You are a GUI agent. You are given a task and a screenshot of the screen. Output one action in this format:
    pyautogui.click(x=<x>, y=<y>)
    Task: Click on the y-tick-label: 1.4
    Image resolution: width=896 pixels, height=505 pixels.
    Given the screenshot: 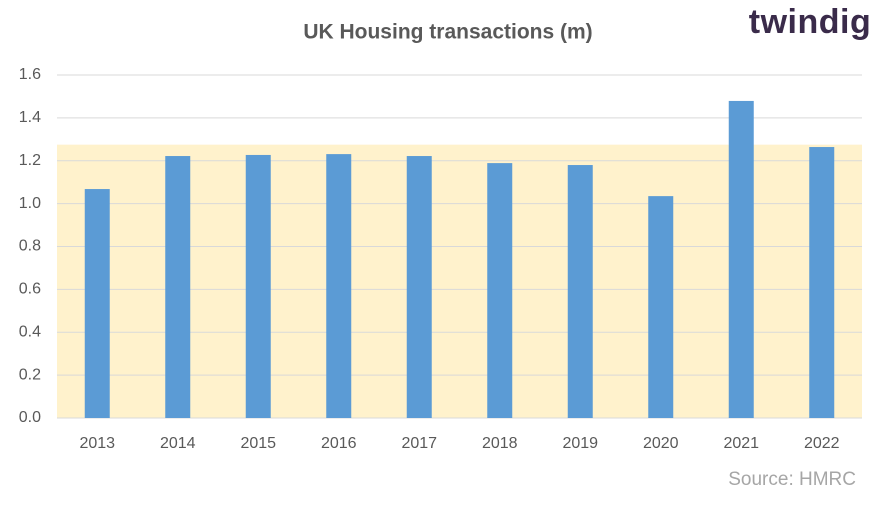 What is the action you would take?
    pyautogui.click(x=30, y=117)
    